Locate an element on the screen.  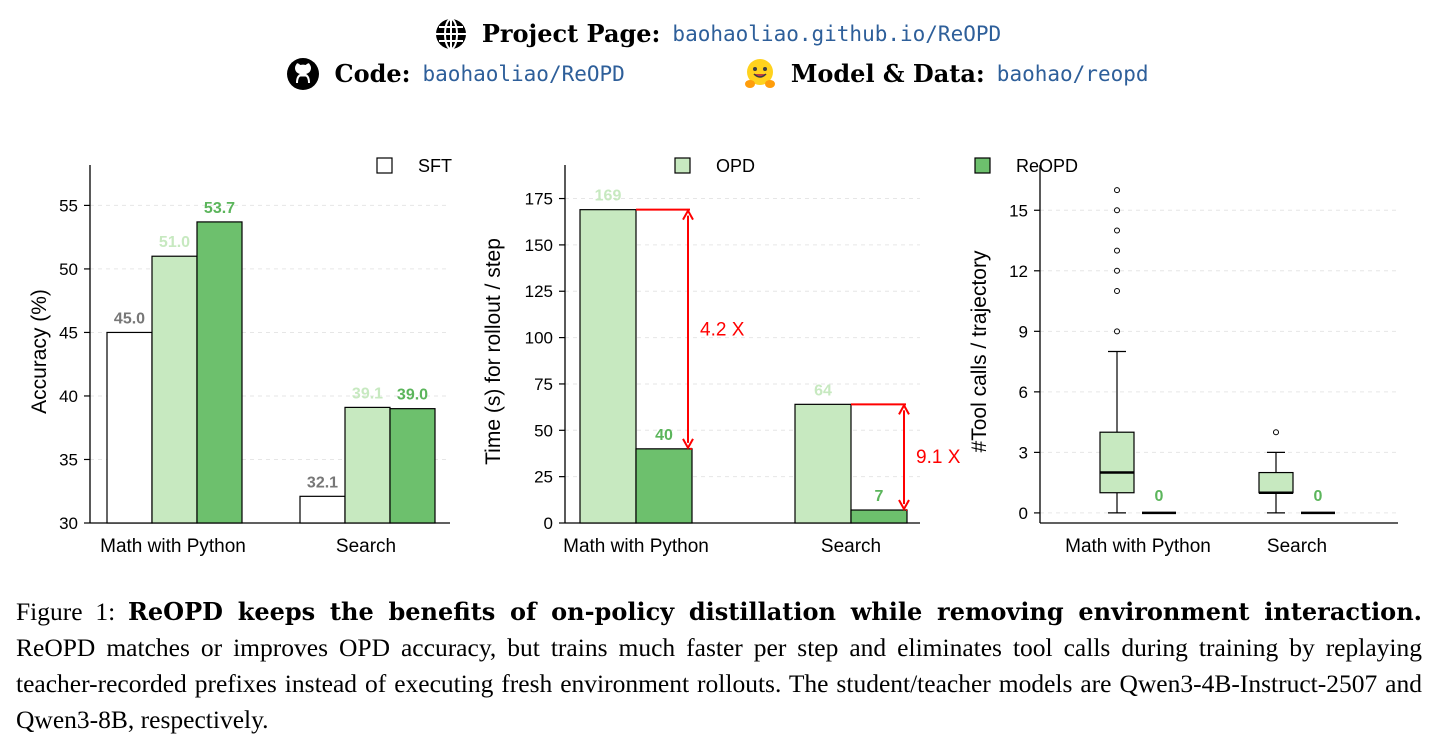
bar-value-label: 51.0 is located at coordinates (174, 242).